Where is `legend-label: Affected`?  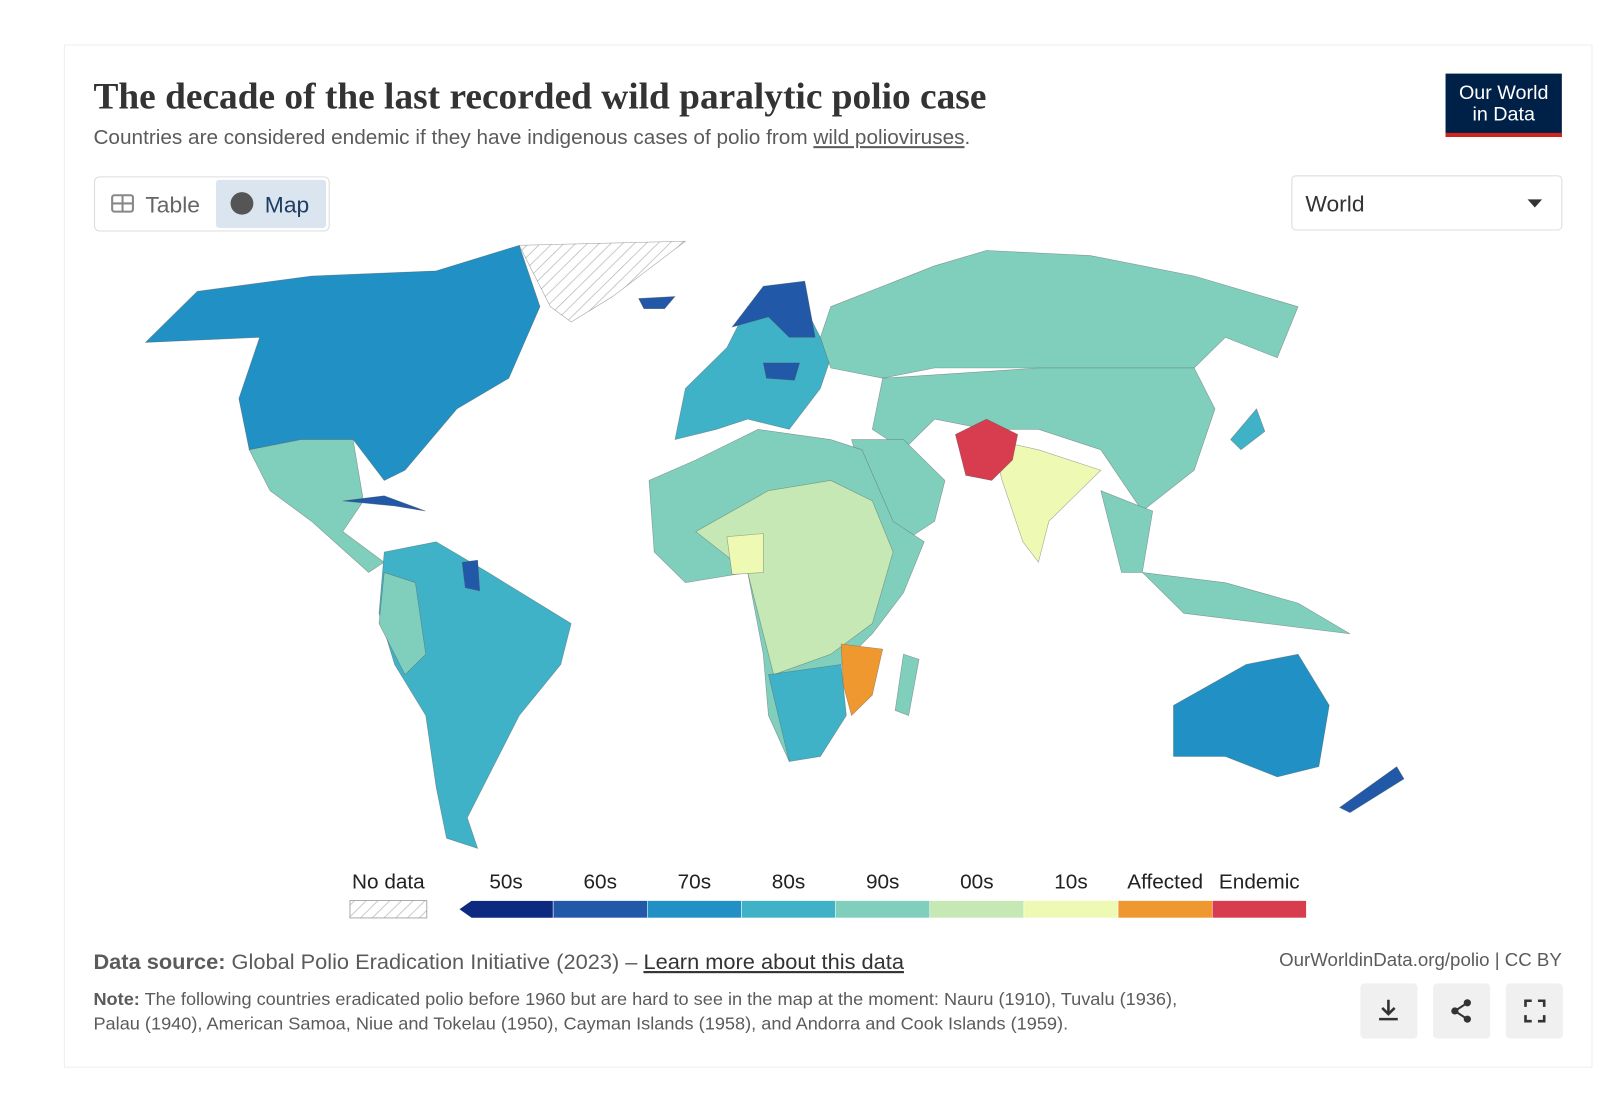 legend-label: Affected is located at coordinates (1165, 881).